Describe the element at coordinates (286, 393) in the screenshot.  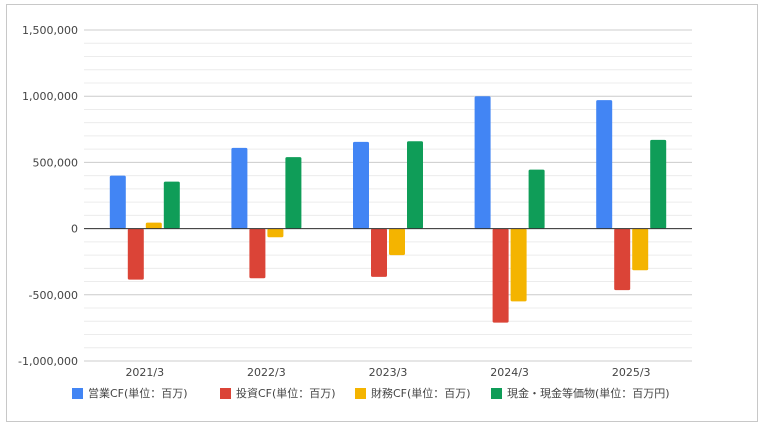
I see `legend-label: 投資CF(単位：百万)` at that location.